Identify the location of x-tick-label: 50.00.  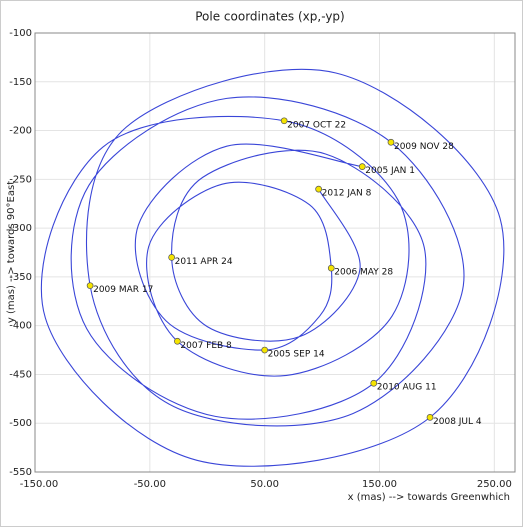
(264, 484).